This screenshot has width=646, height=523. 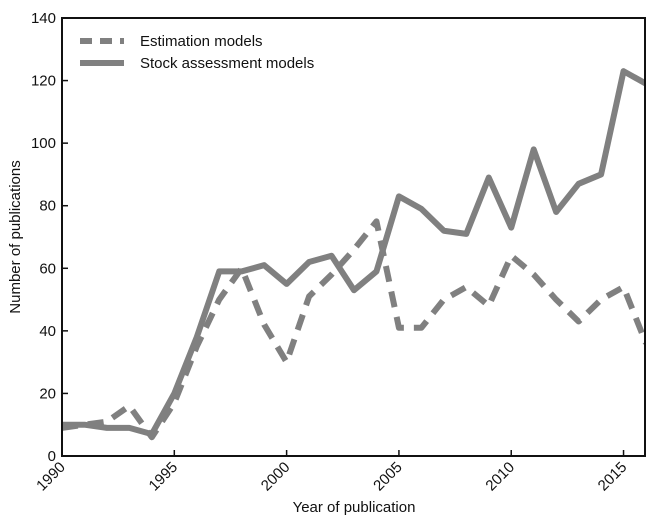 What do you see at coordinates (388, 477) in the screenshot?
I see `x-tick-label: 2005` at bounding box center [388, 477].